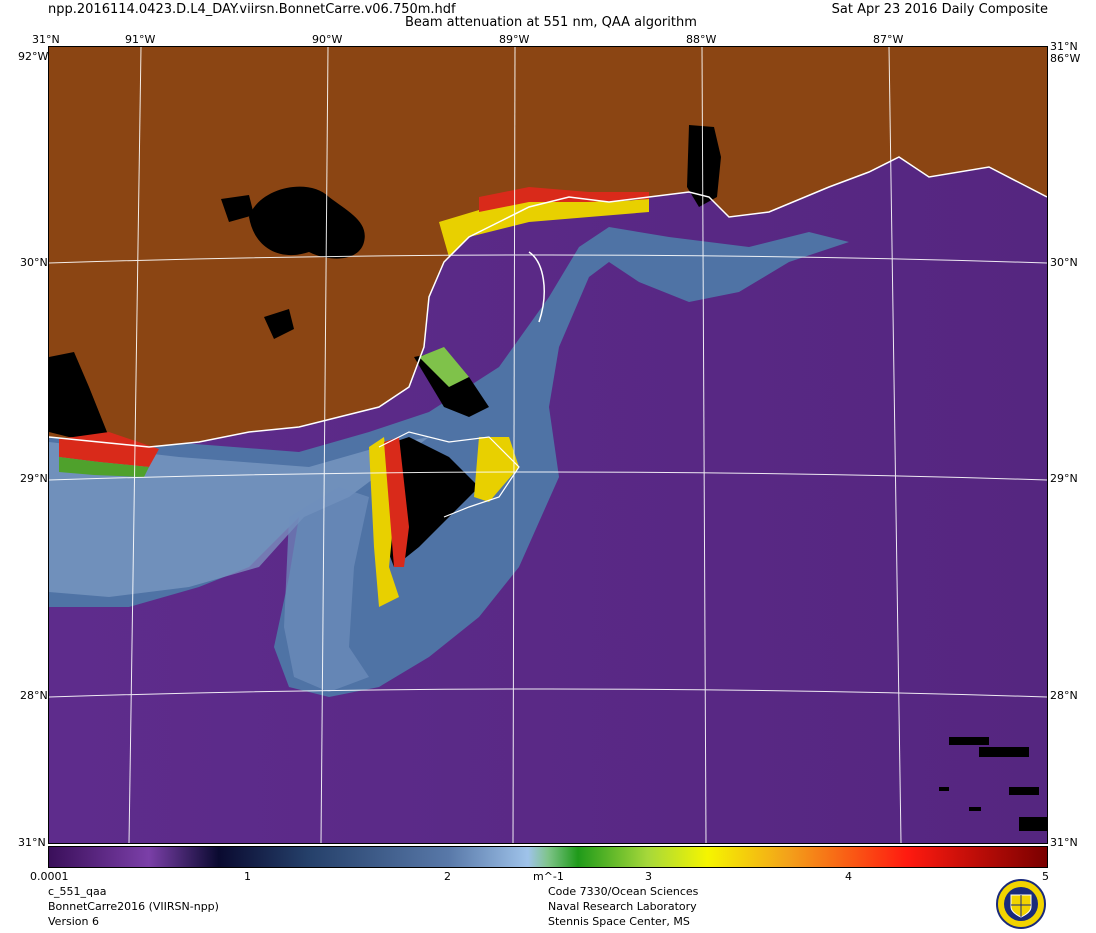 The height and width of the screenshot is (933, 1096). I want to click on meridian-87w, so click(895, 445).